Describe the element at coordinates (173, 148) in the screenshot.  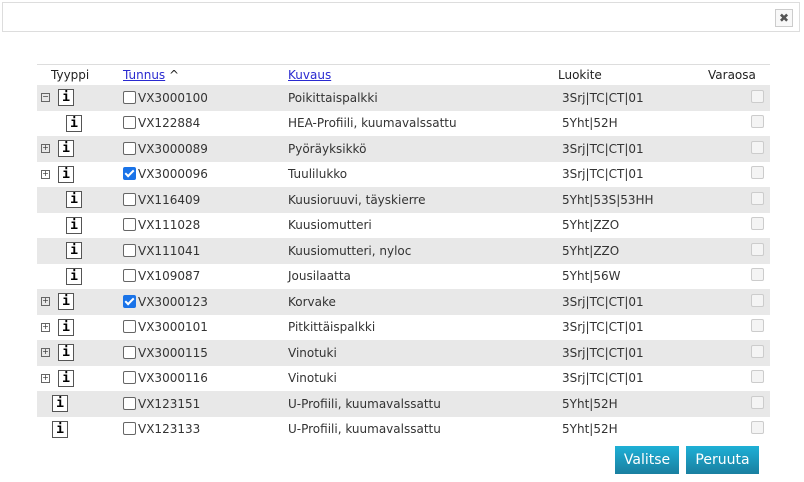
I see `id-text: VX3000089` at that location.